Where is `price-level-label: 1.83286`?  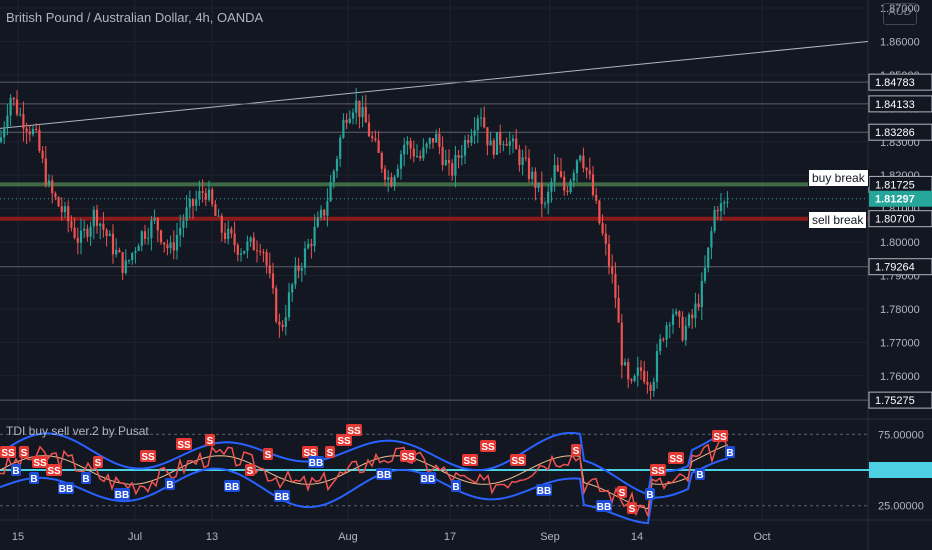 price-level-label: 1.83286 is located at coordinates (900, 132).